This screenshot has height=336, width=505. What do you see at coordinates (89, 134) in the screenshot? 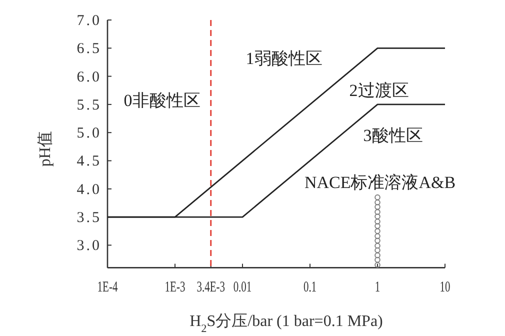
I see `y-tick-label: 5.0` at bounding box center [89, 134].